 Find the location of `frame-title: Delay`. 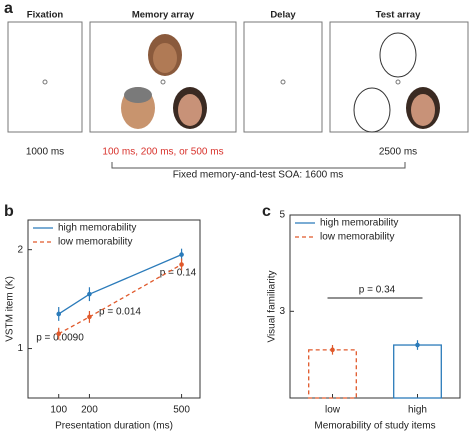

frame-title: Delay is located at coordinates (283, 15).